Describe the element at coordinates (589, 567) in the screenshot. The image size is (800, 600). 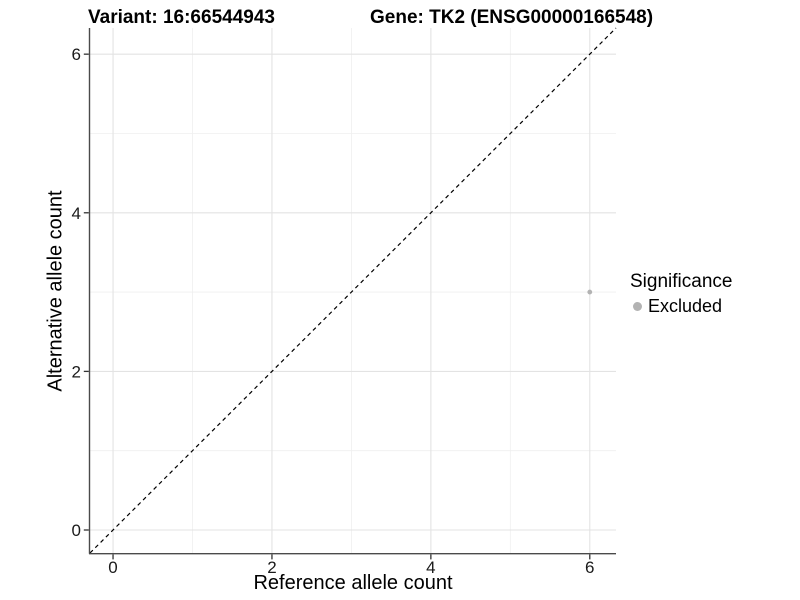
I see `x-tick-label: 6` at that location.